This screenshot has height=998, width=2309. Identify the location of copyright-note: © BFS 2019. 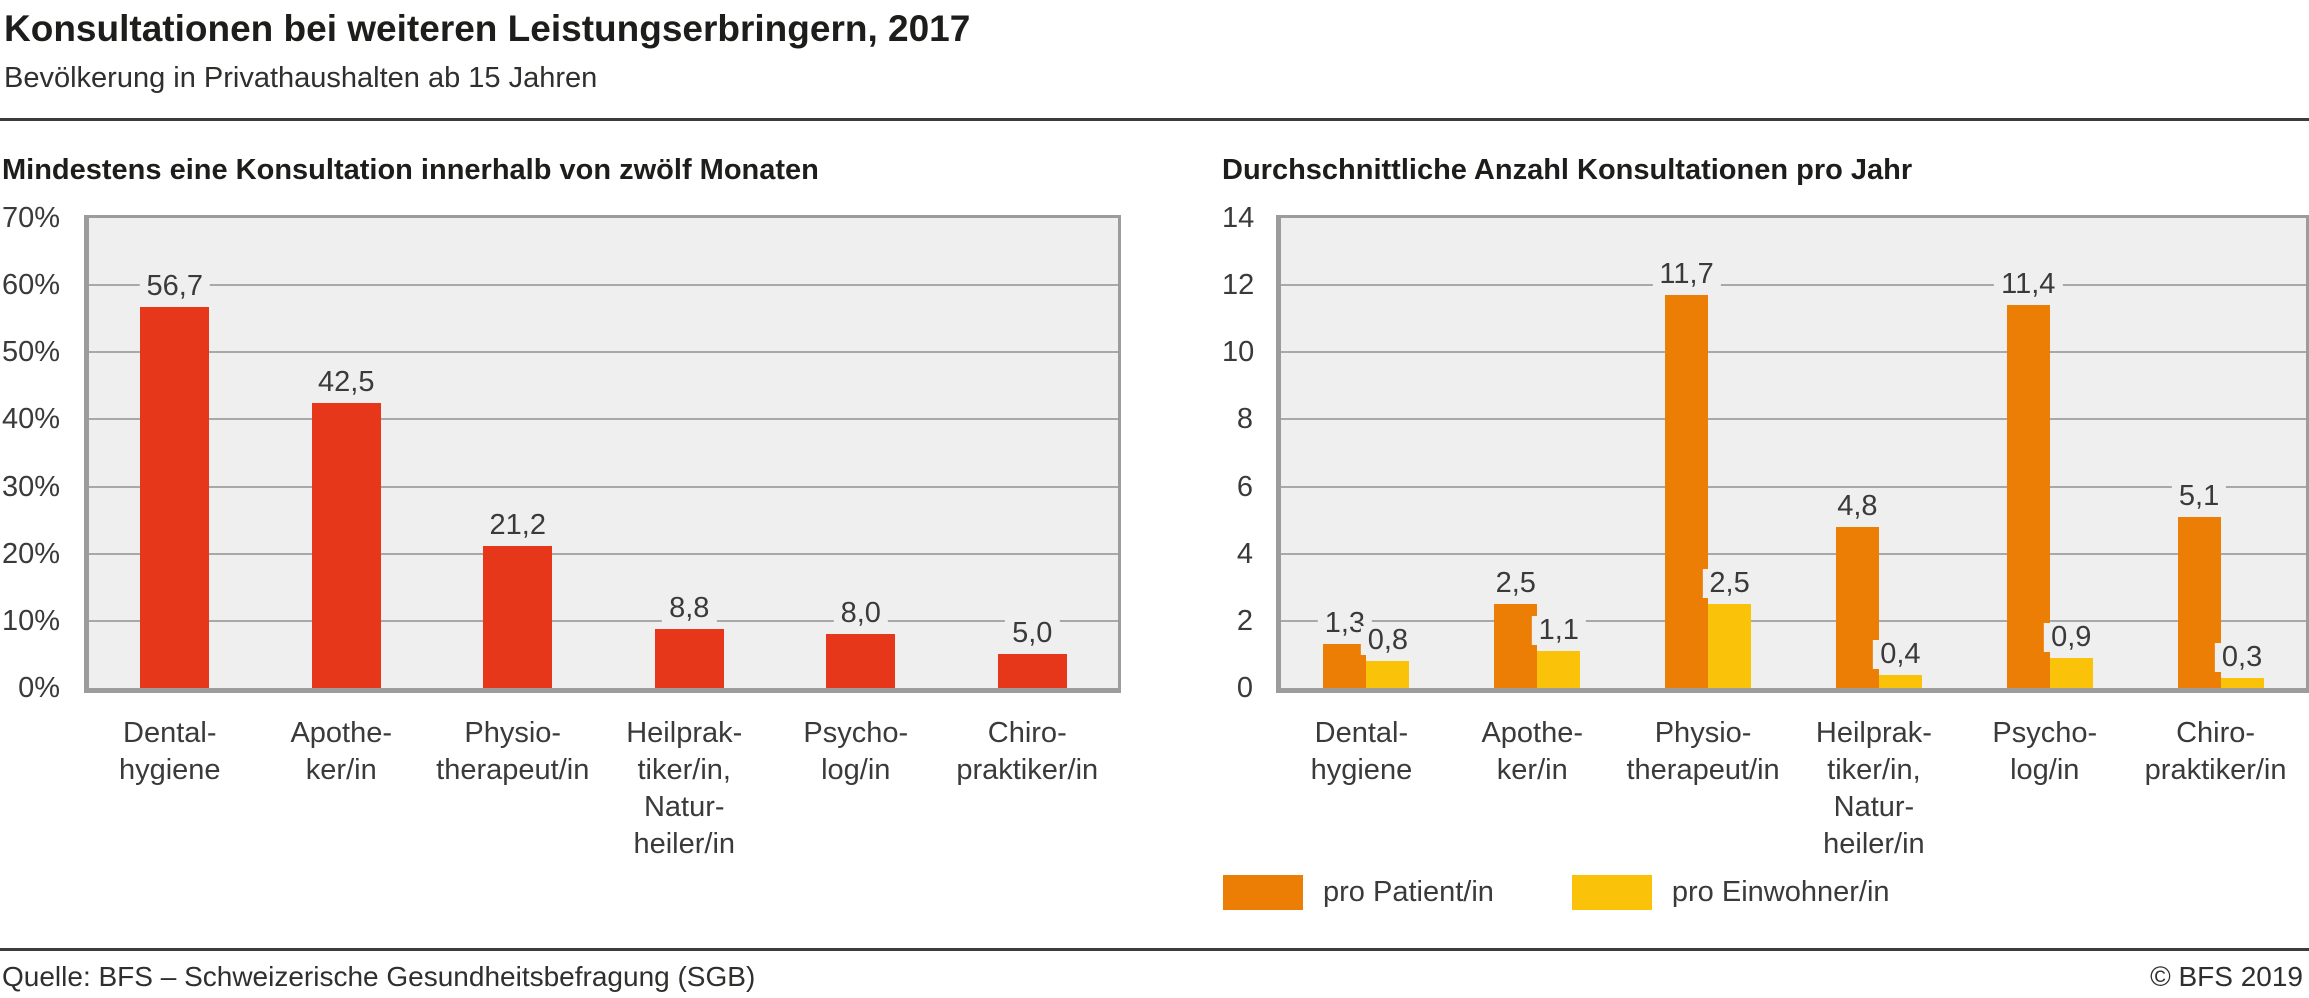
(2226, 976).